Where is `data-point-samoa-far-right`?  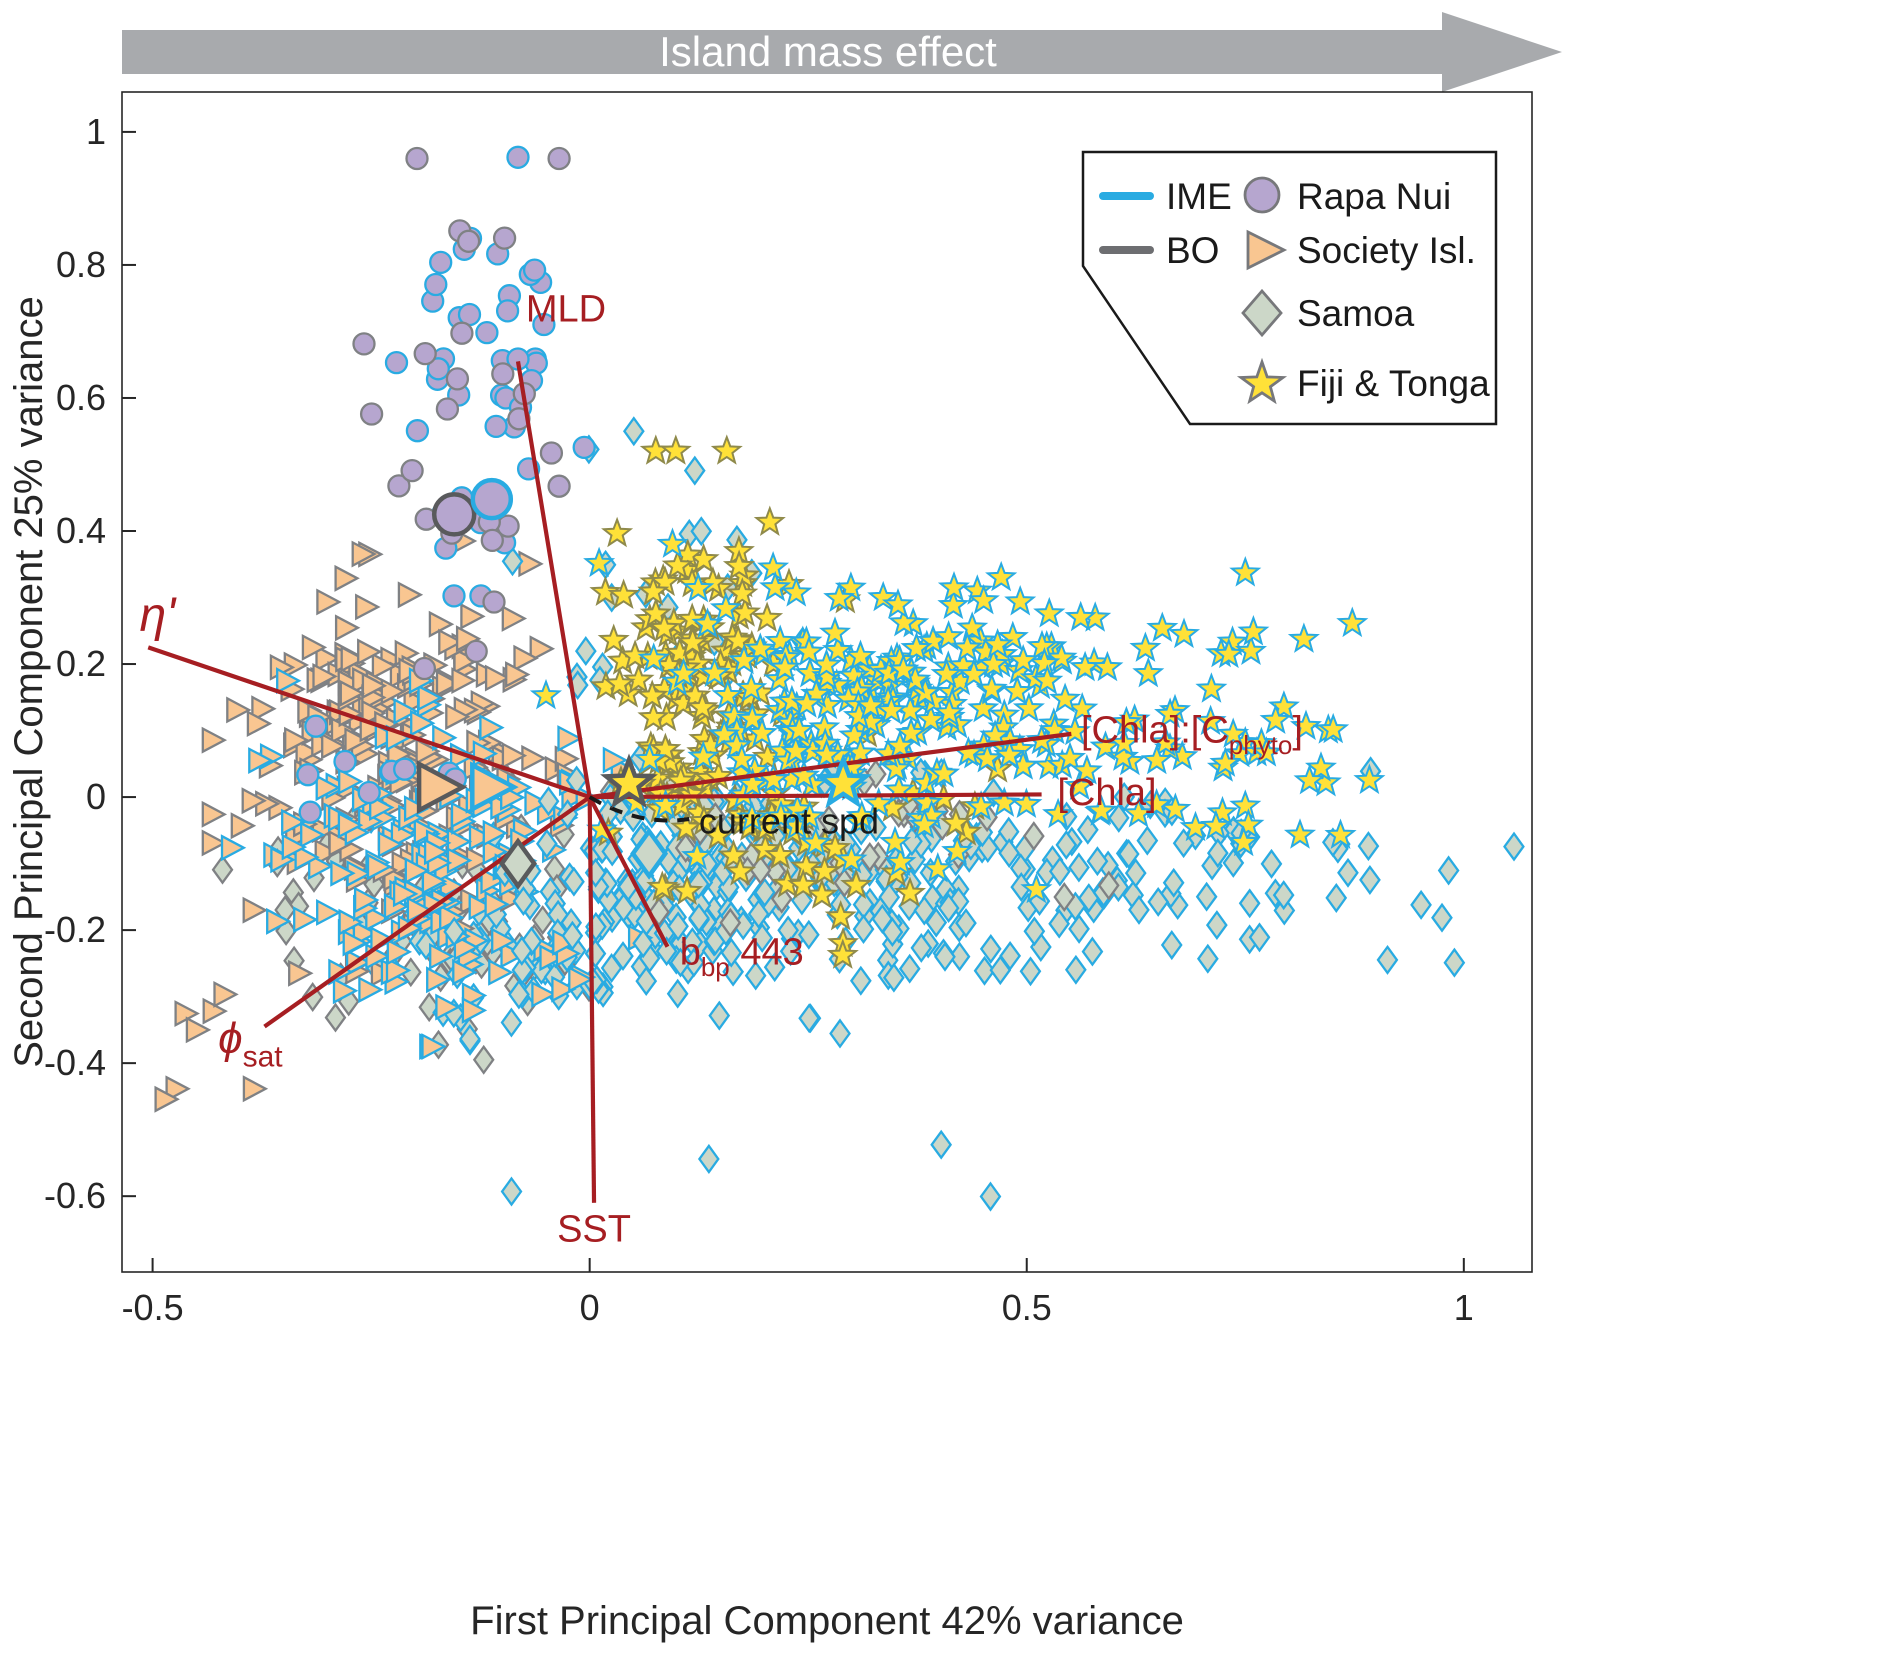 data-point-samoa-far-right is located at coordinates (1283, 895).